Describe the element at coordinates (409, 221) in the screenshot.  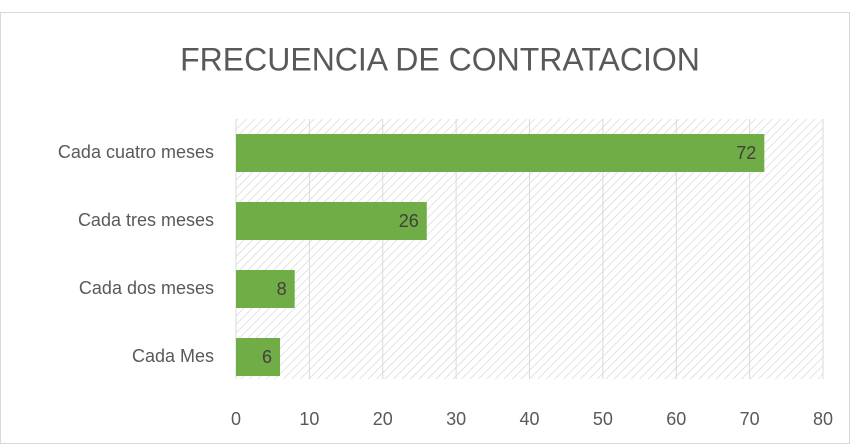
I see `data-label: 26` at that location.